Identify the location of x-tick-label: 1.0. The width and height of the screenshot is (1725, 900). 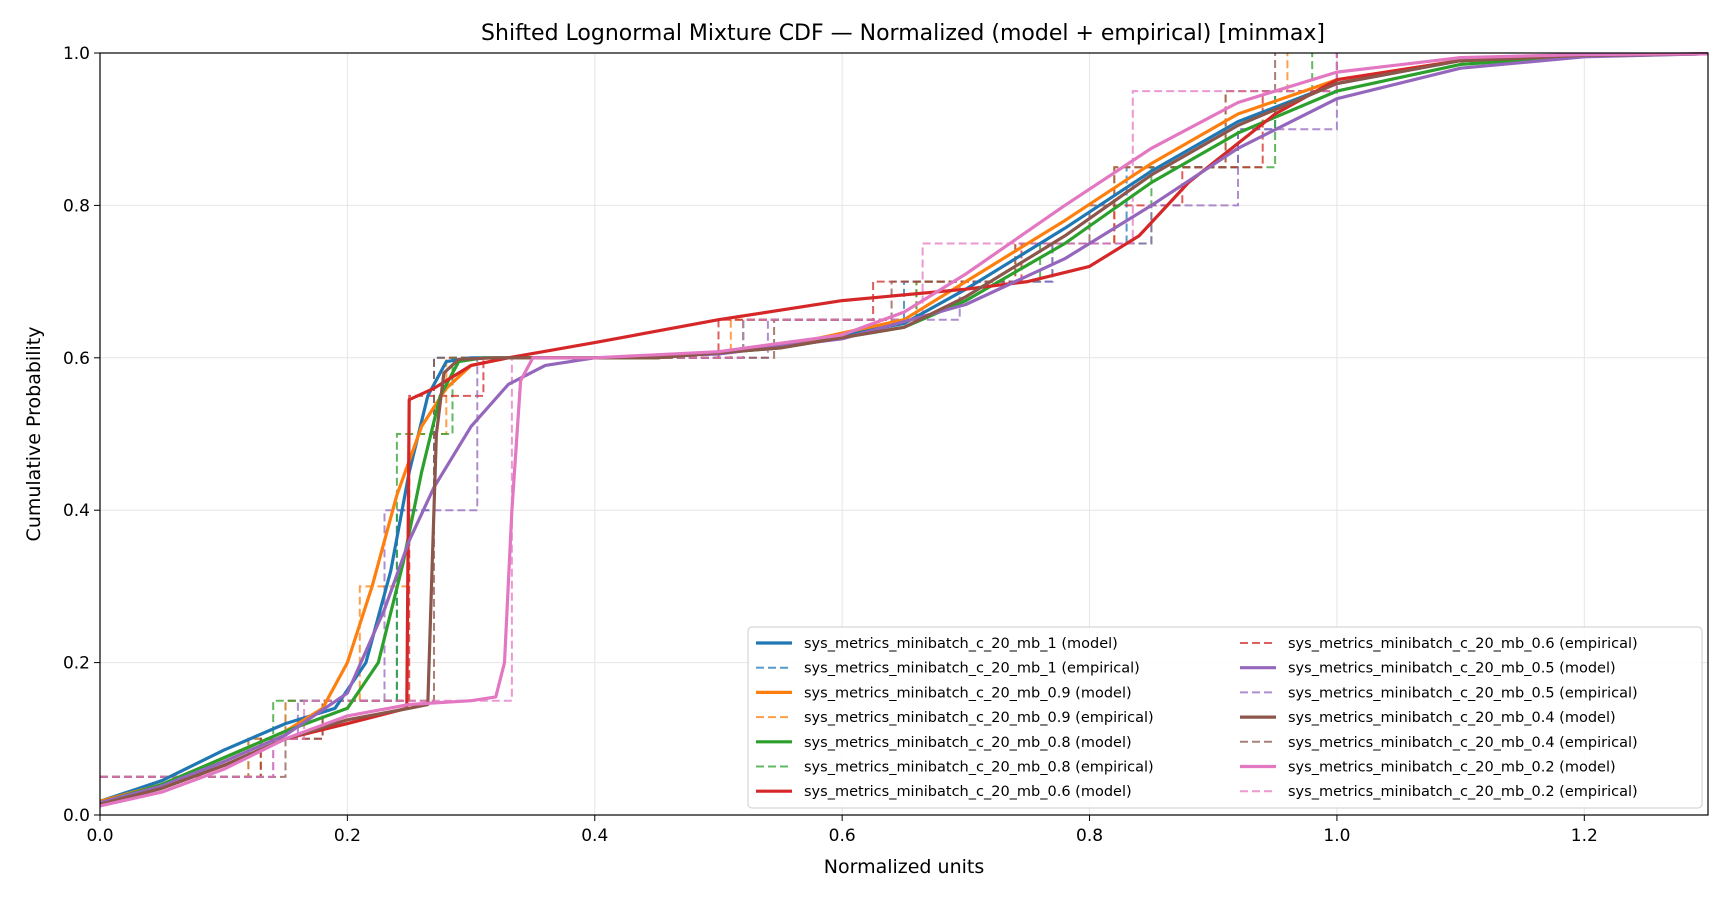
(1336, 836).